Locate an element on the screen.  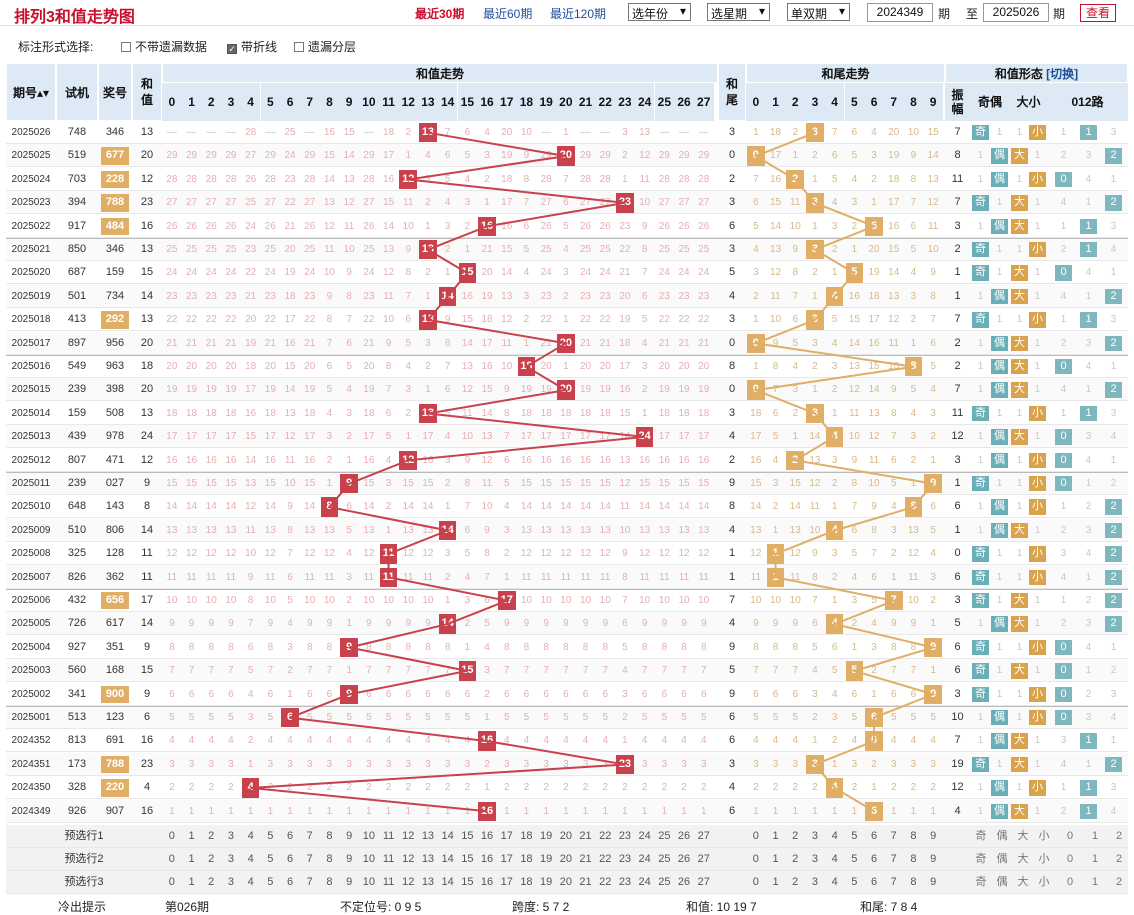
preselect-tail-cell: 7 is located at coordinates (893, 836).